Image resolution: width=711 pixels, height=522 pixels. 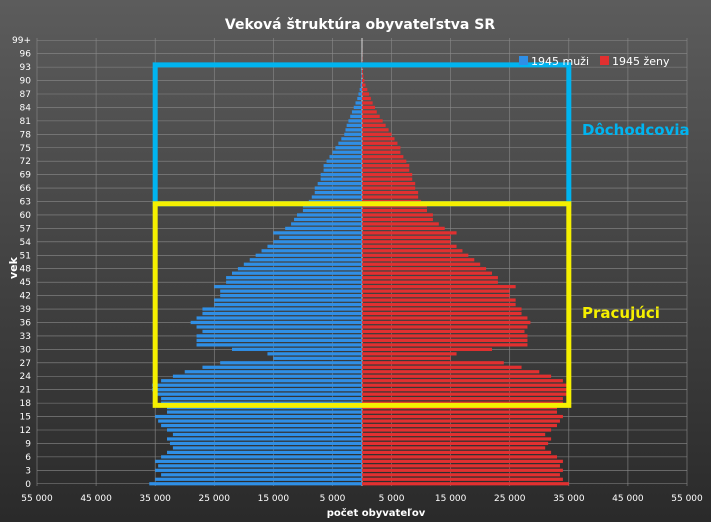 What do you see at coordinates (25, 149) in the screenshot?
I see `y-tick-label: 75` at bounding box center [25, 149].